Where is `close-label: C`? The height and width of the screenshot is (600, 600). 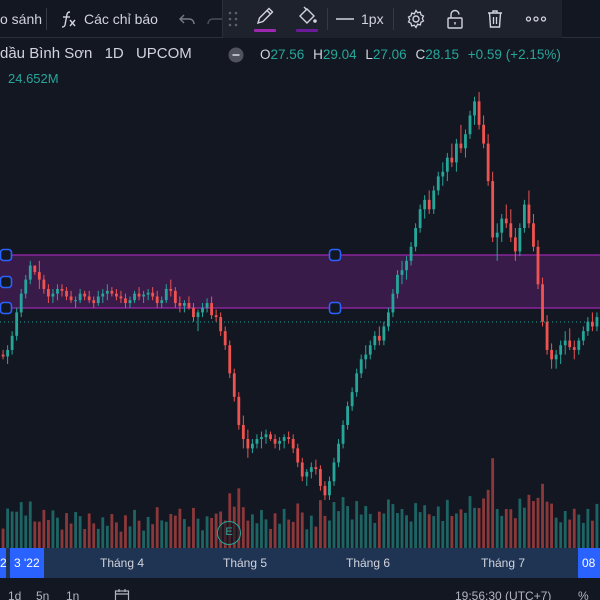 close-label: C is located at coordinates (420, 54).